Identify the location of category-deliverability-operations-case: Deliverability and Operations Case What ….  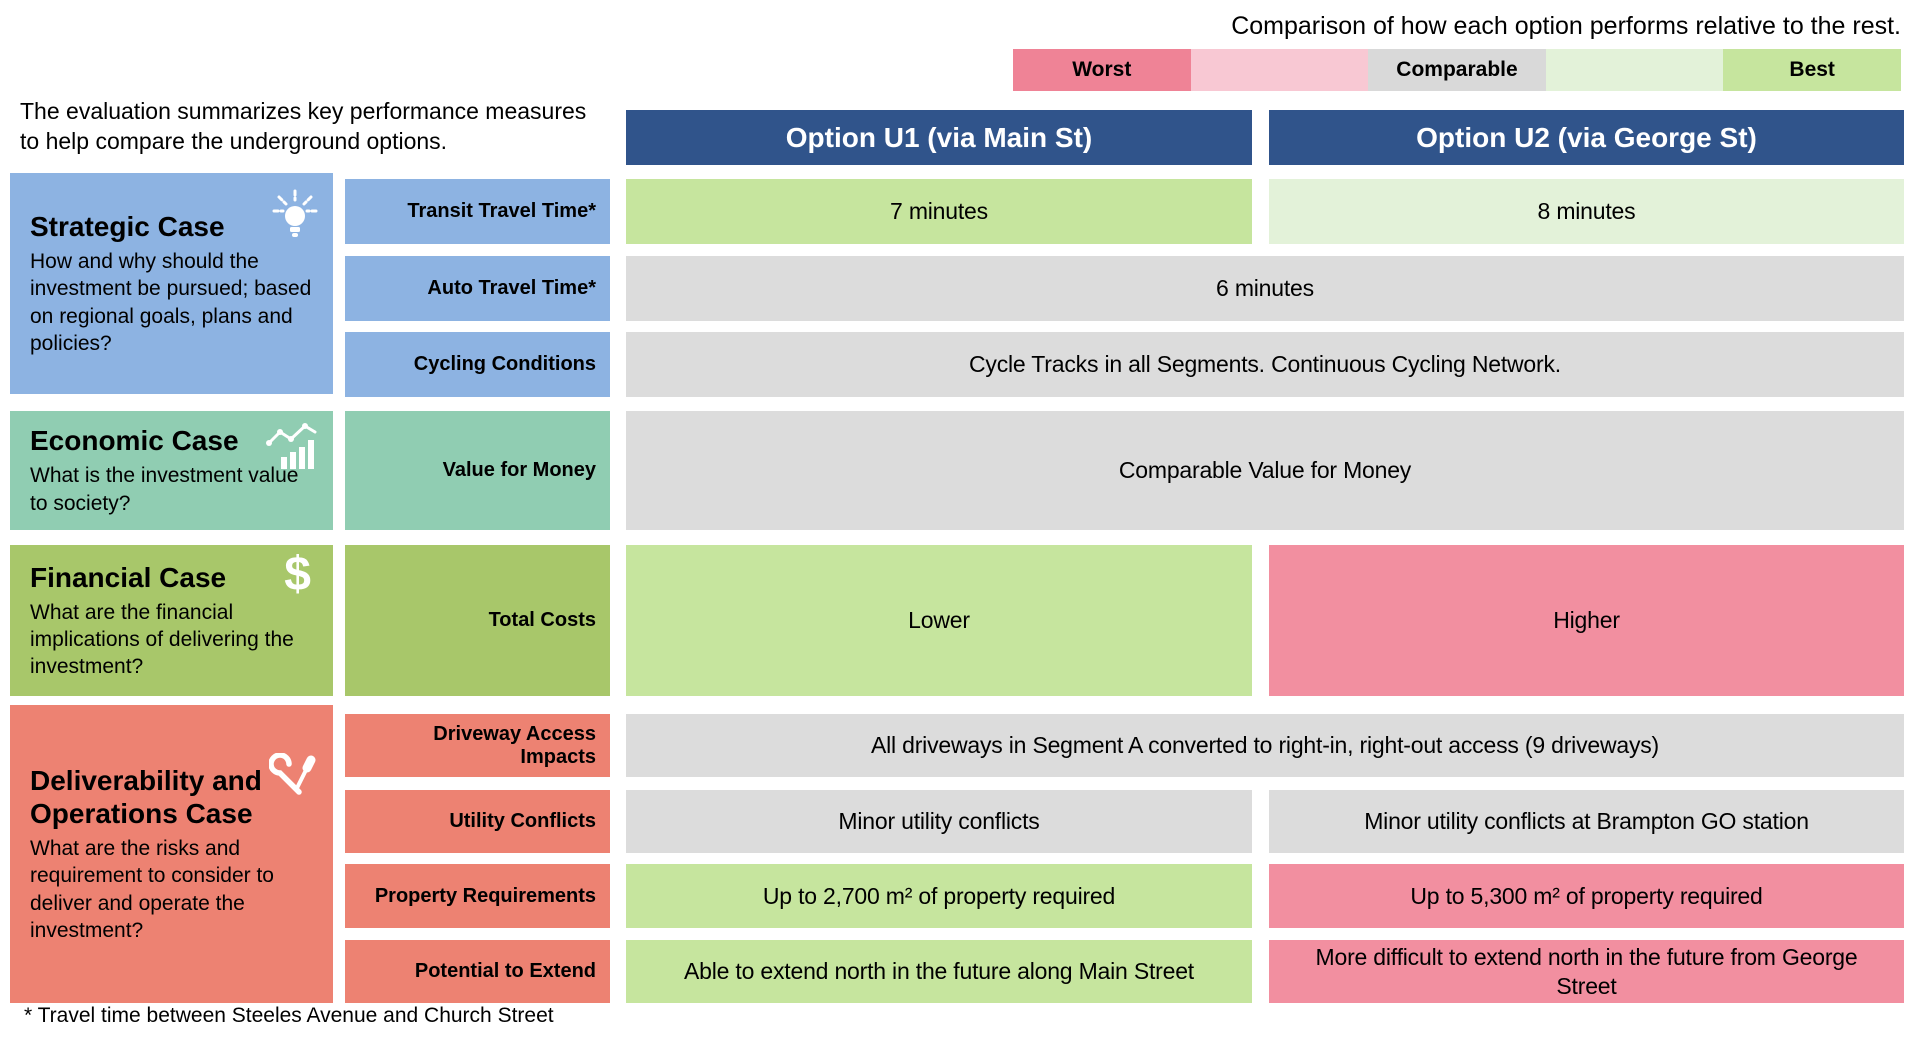
(171, 854).